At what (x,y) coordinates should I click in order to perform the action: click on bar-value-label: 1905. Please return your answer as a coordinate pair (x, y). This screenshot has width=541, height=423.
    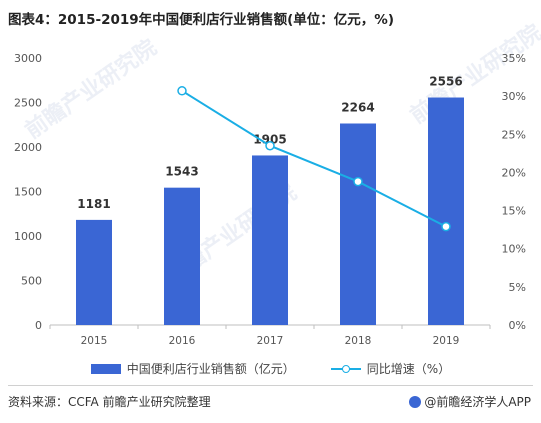
    Looking at the image, I should click on (269, 139).